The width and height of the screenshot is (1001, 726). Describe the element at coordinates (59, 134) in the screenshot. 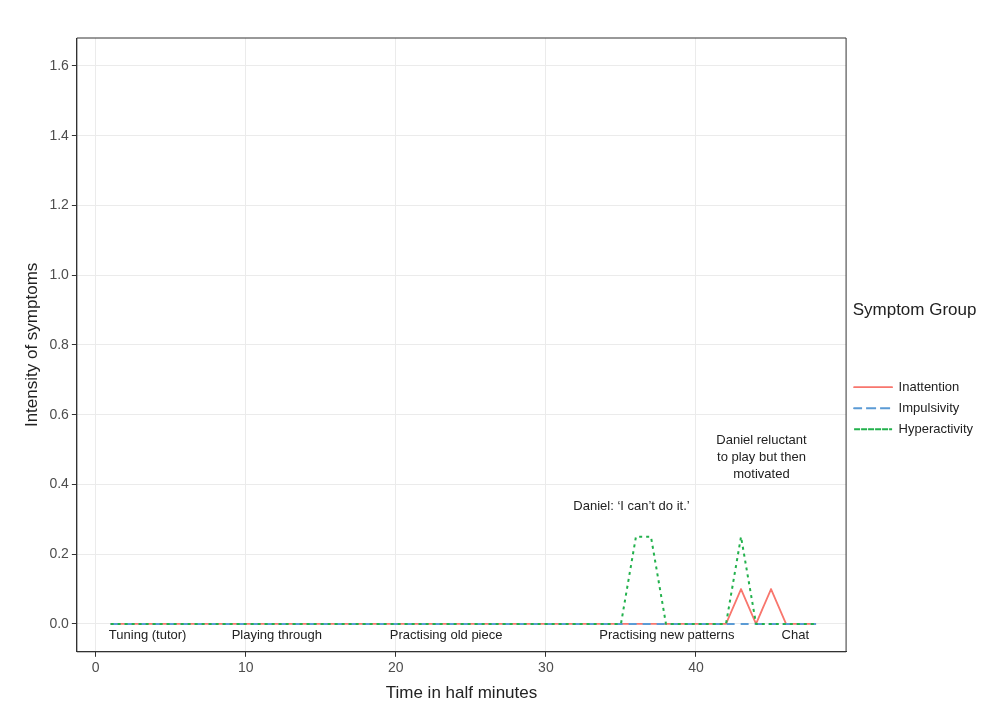

I see `y-tick-label: 1.4` at that location.